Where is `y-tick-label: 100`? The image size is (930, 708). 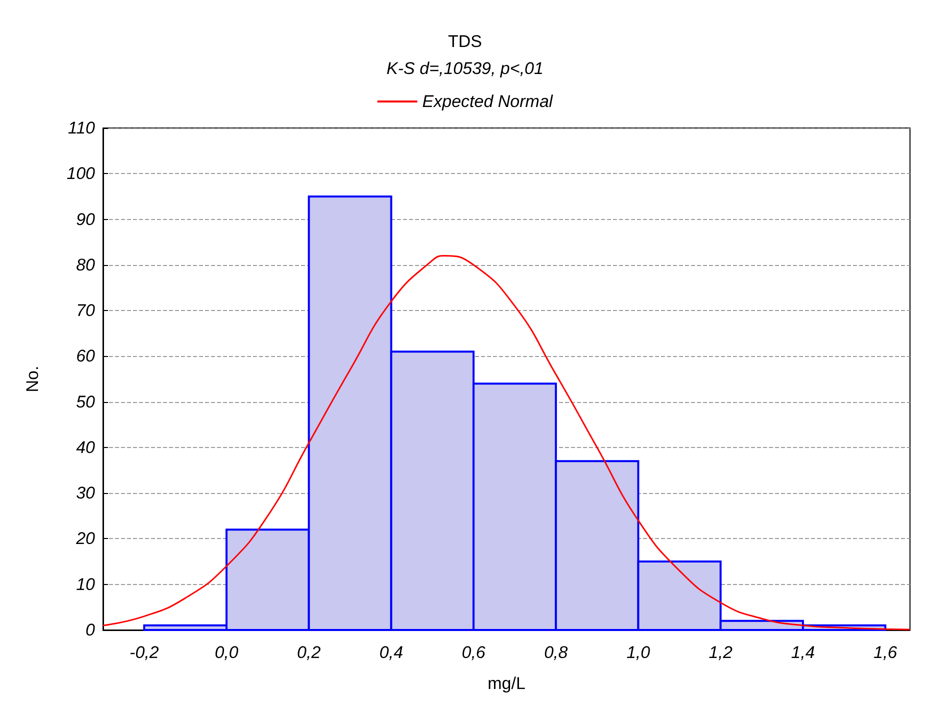 y-tick-label: 100 is located at coordinates (81, 174).